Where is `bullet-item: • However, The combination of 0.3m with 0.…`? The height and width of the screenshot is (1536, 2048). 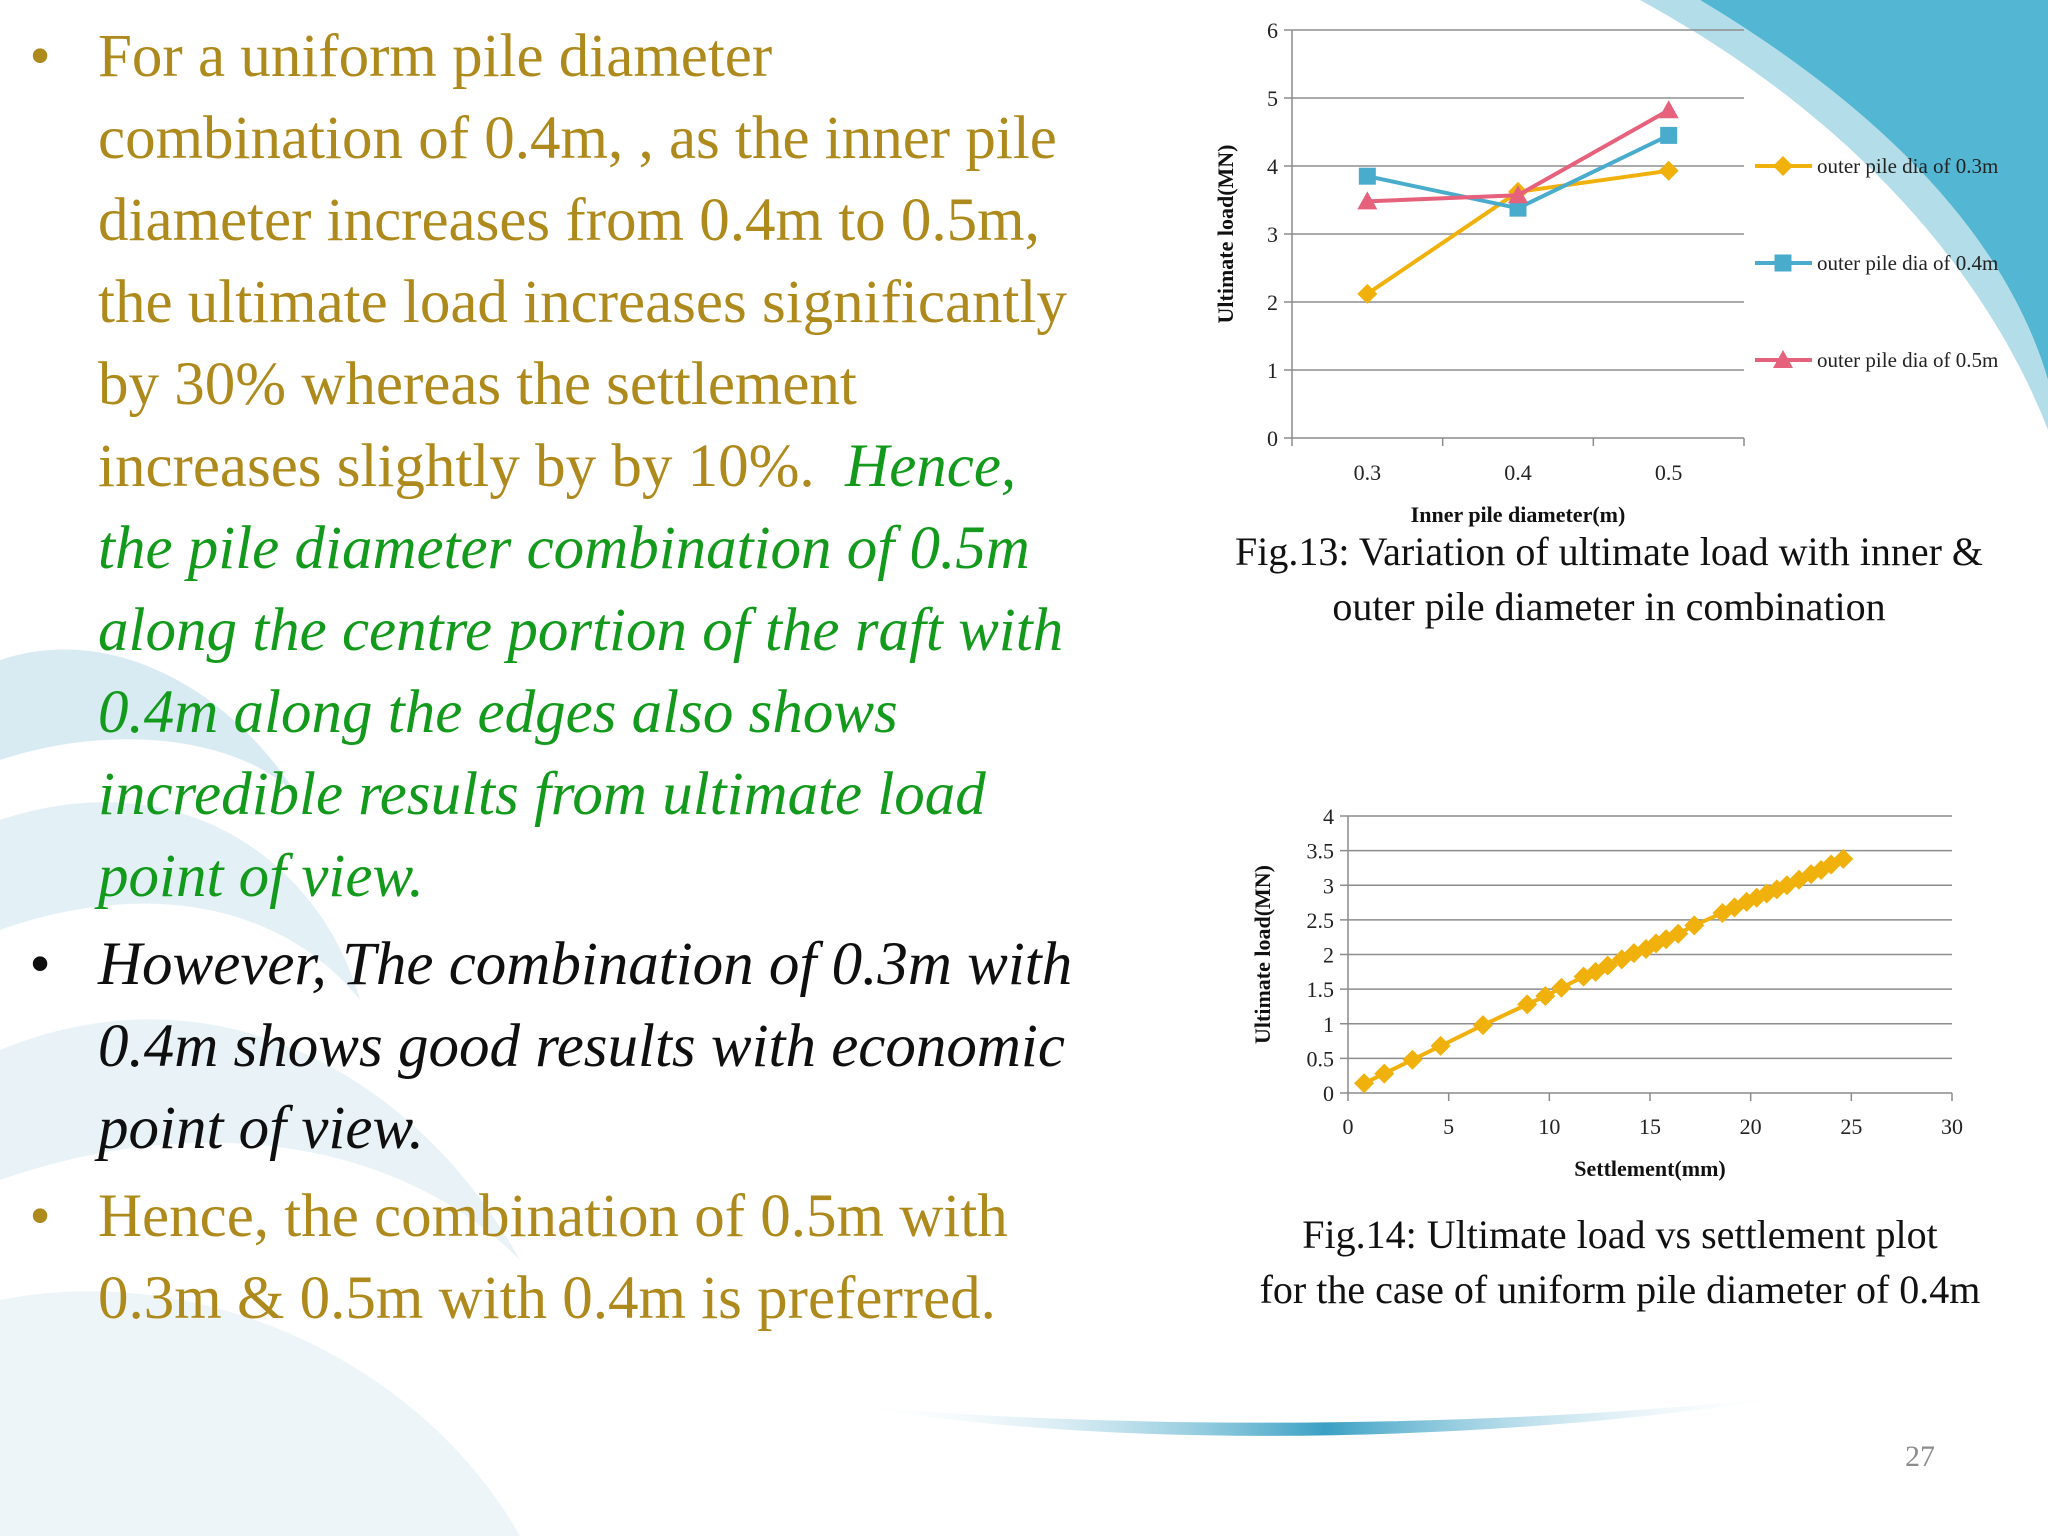
bullet-item: • However, The combination of 0.3m with 0.… is located at coordinates (600, 1047).